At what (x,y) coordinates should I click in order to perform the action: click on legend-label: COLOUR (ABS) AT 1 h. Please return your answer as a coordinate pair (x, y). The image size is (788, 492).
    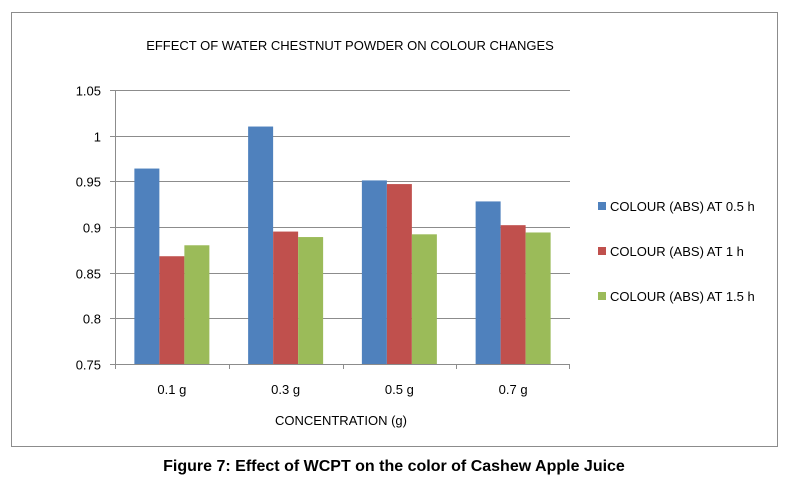
    Looking at the image, I should click on (677, 251).